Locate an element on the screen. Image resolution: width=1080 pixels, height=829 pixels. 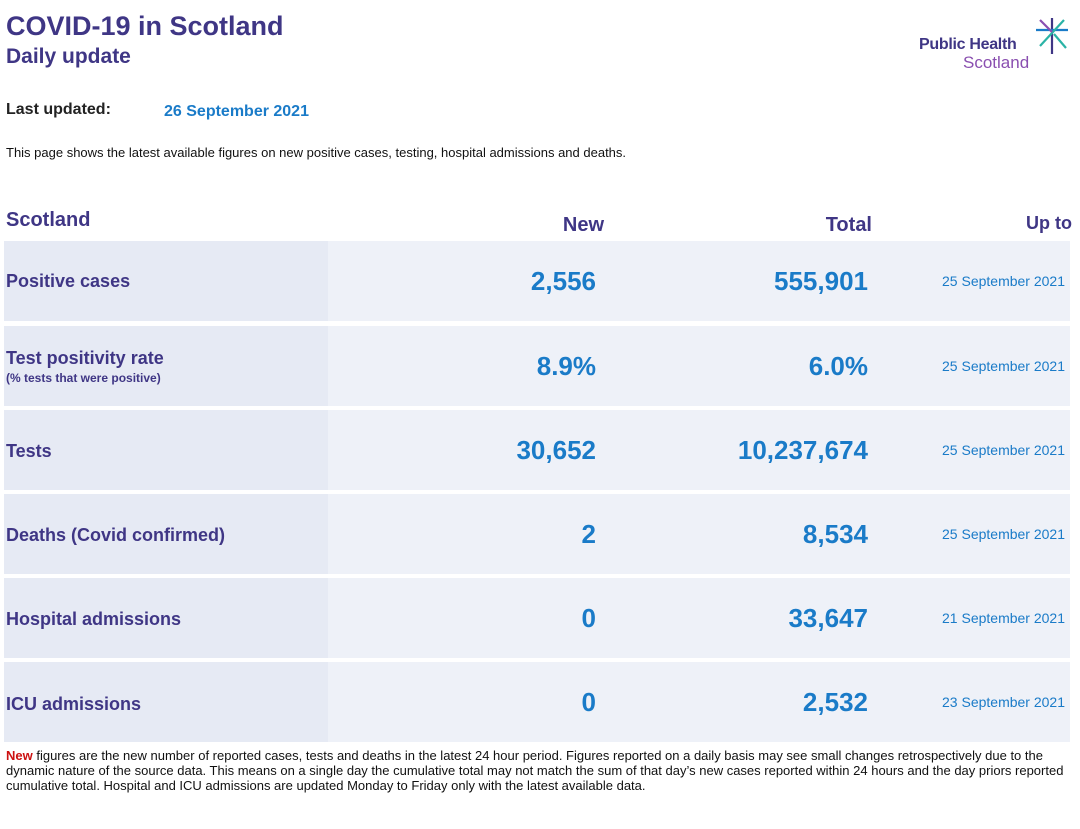
row-label: Deaths (Covid confirmed) is located at coordinates (116, 535).